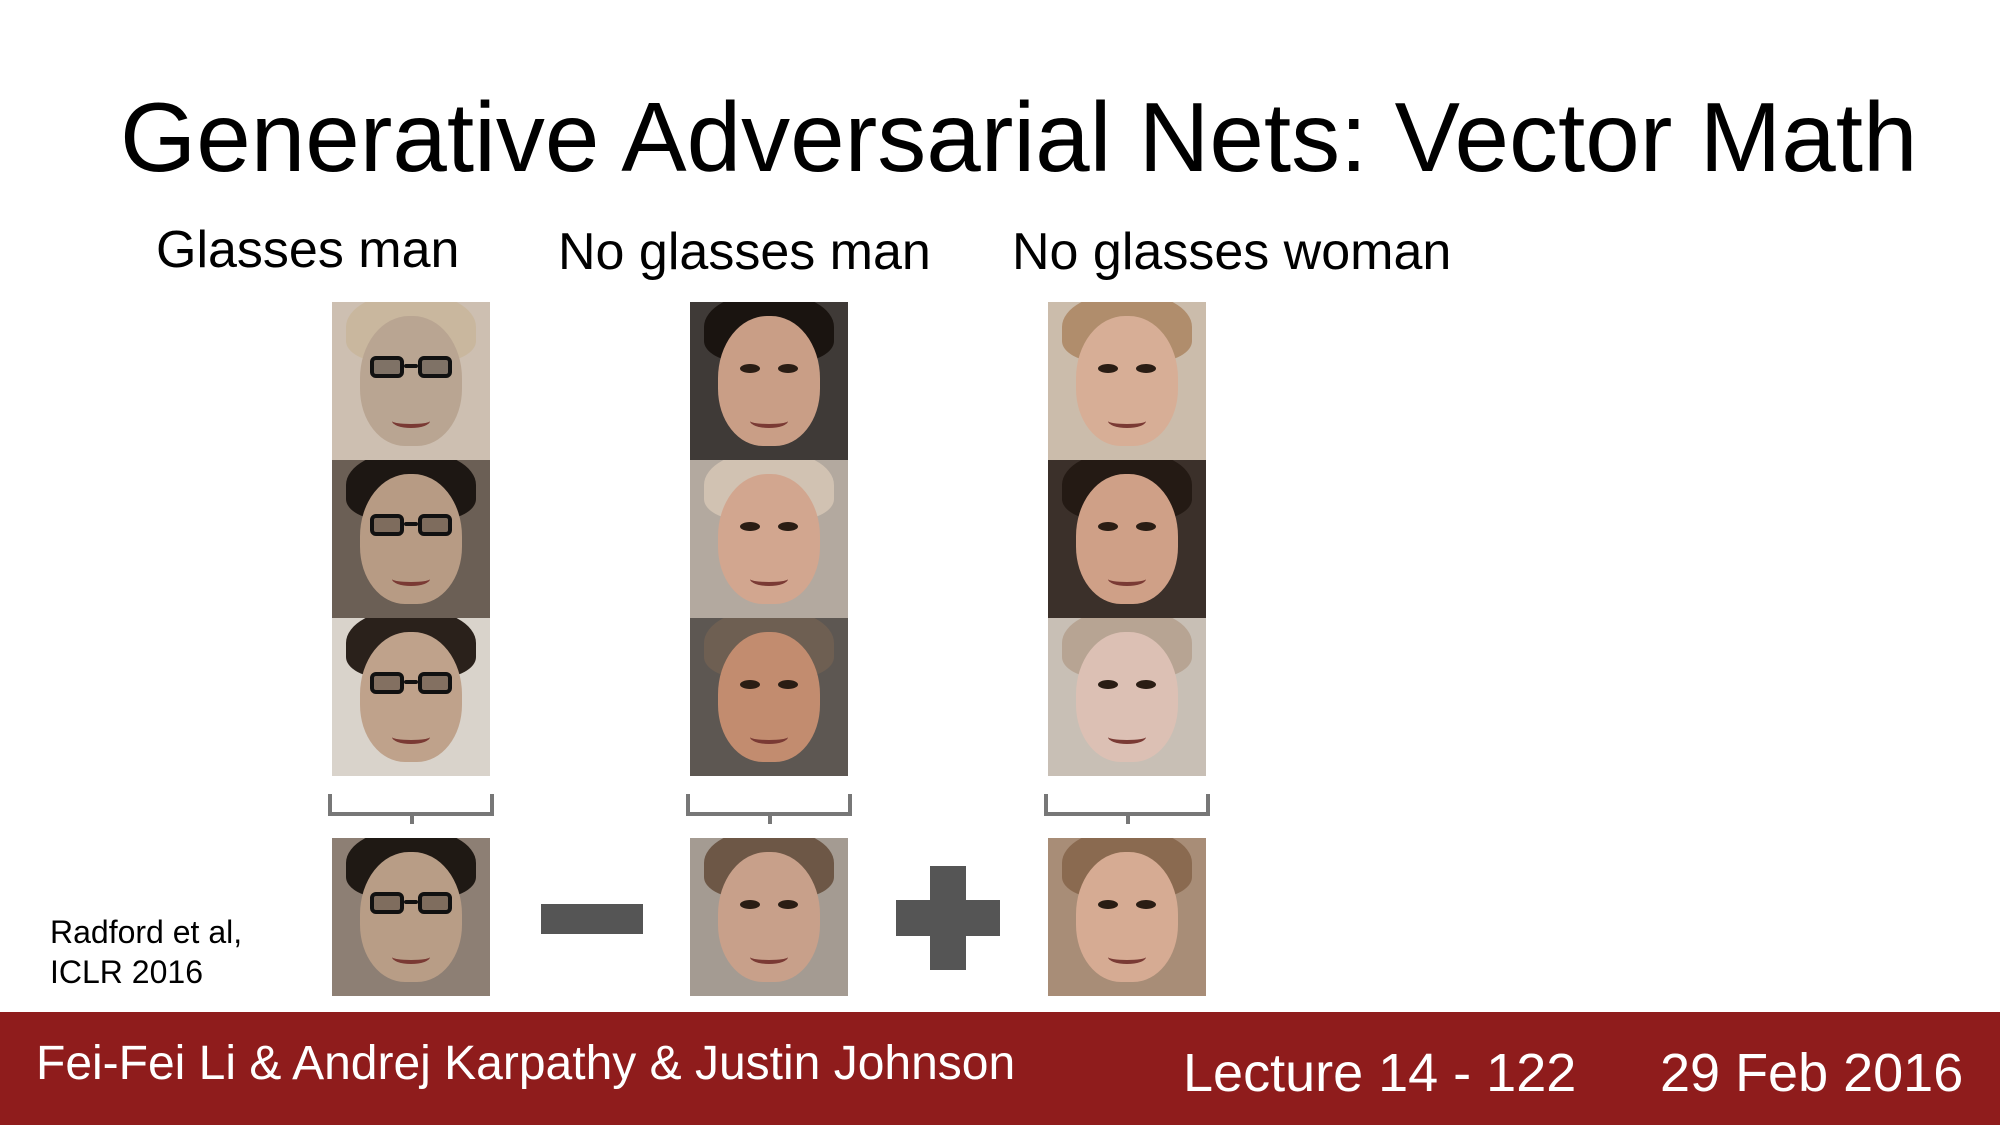  I want to click on result-face-no-glasses-man, so click(769, 917).